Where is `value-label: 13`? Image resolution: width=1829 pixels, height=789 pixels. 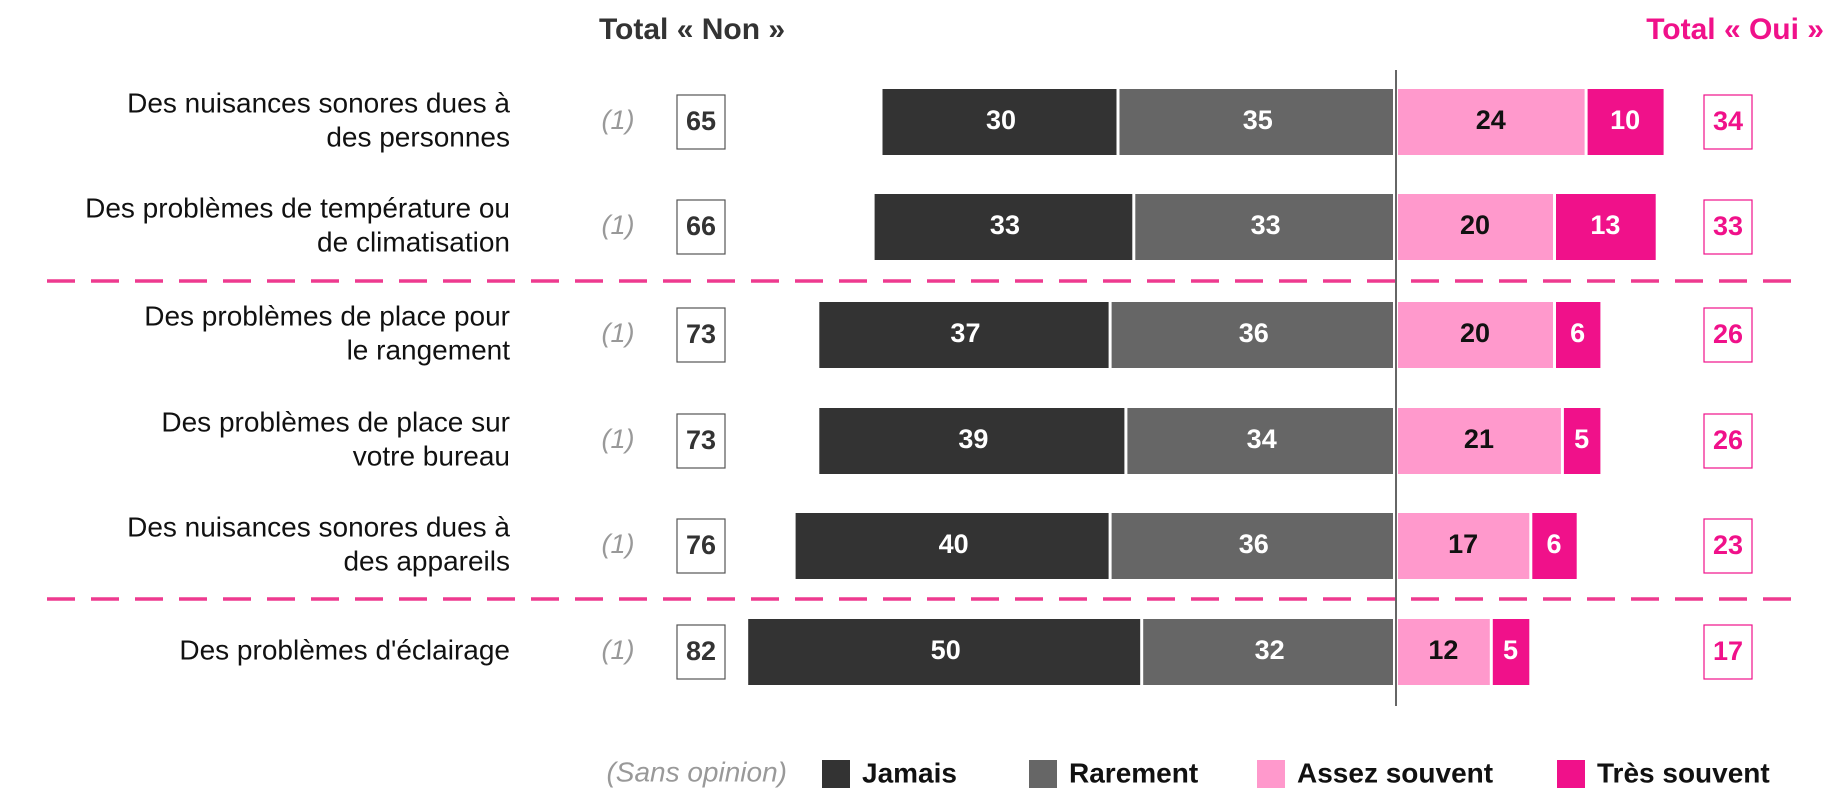
value-label: 13 is located at coordinates (1605, 225).